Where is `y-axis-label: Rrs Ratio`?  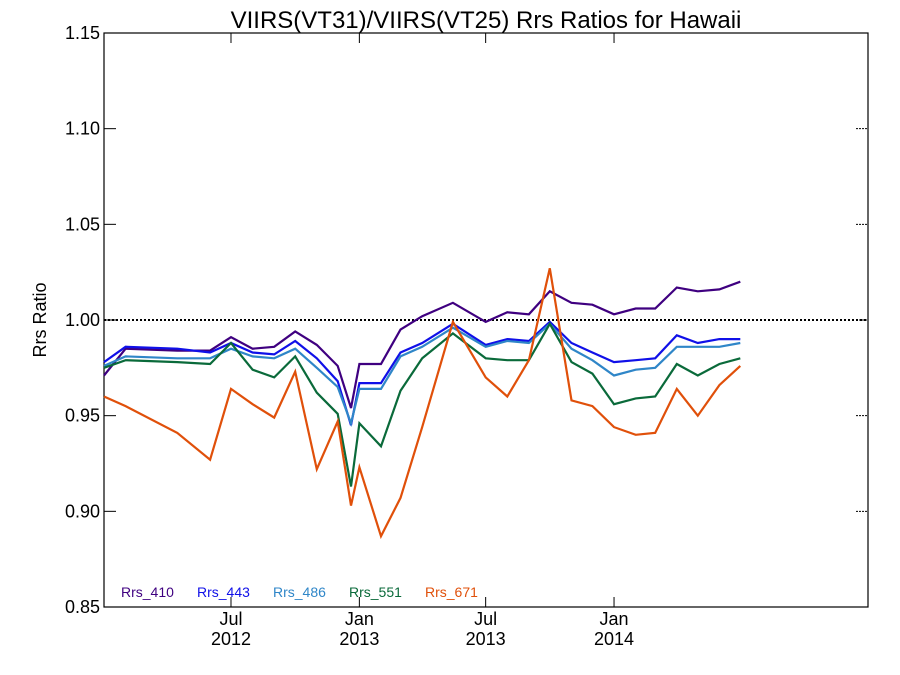
y-axis-label: Rrs Ratio is located at coordinates (40, 319).